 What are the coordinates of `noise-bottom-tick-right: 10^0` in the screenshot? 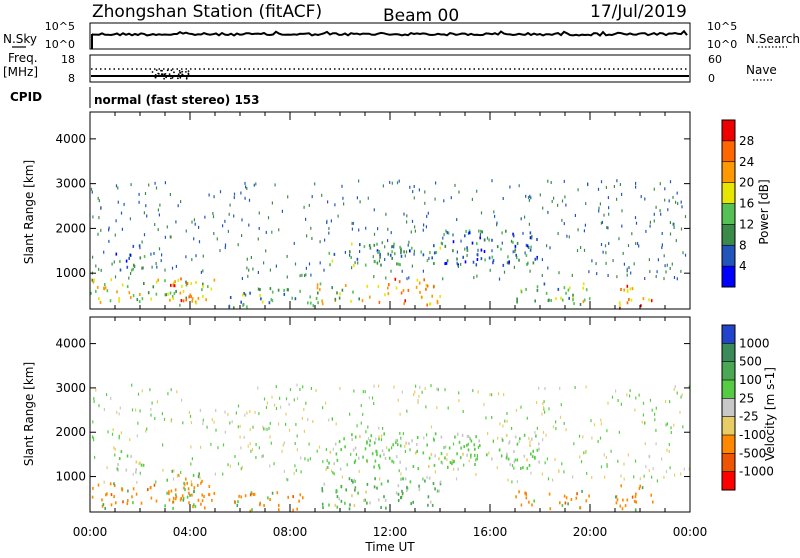 It's located at (722, 44).